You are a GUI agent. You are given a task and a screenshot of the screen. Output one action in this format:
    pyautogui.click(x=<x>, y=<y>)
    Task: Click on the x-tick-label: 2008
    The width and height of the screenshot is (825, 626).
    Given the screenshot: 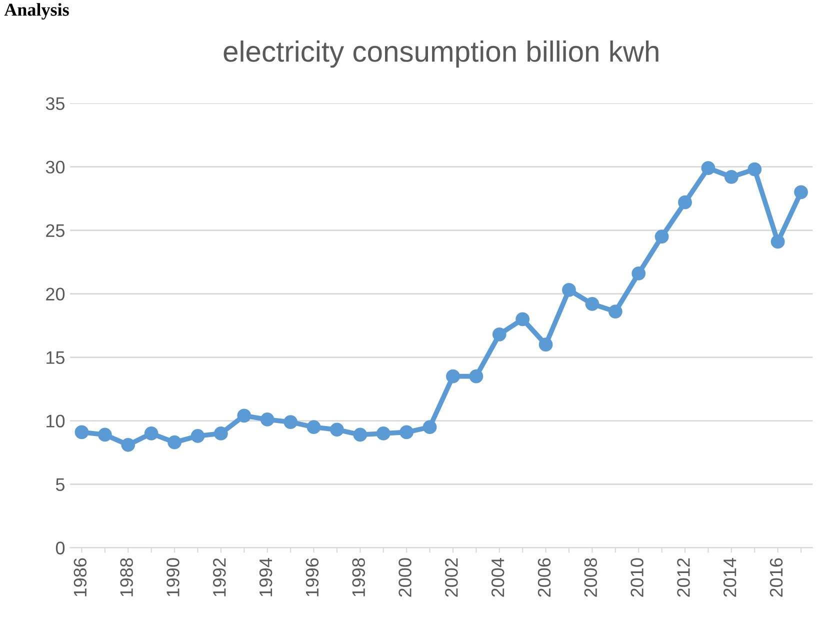 What is the action you would take?
    pyautogui.click(x=591, y=577)
    